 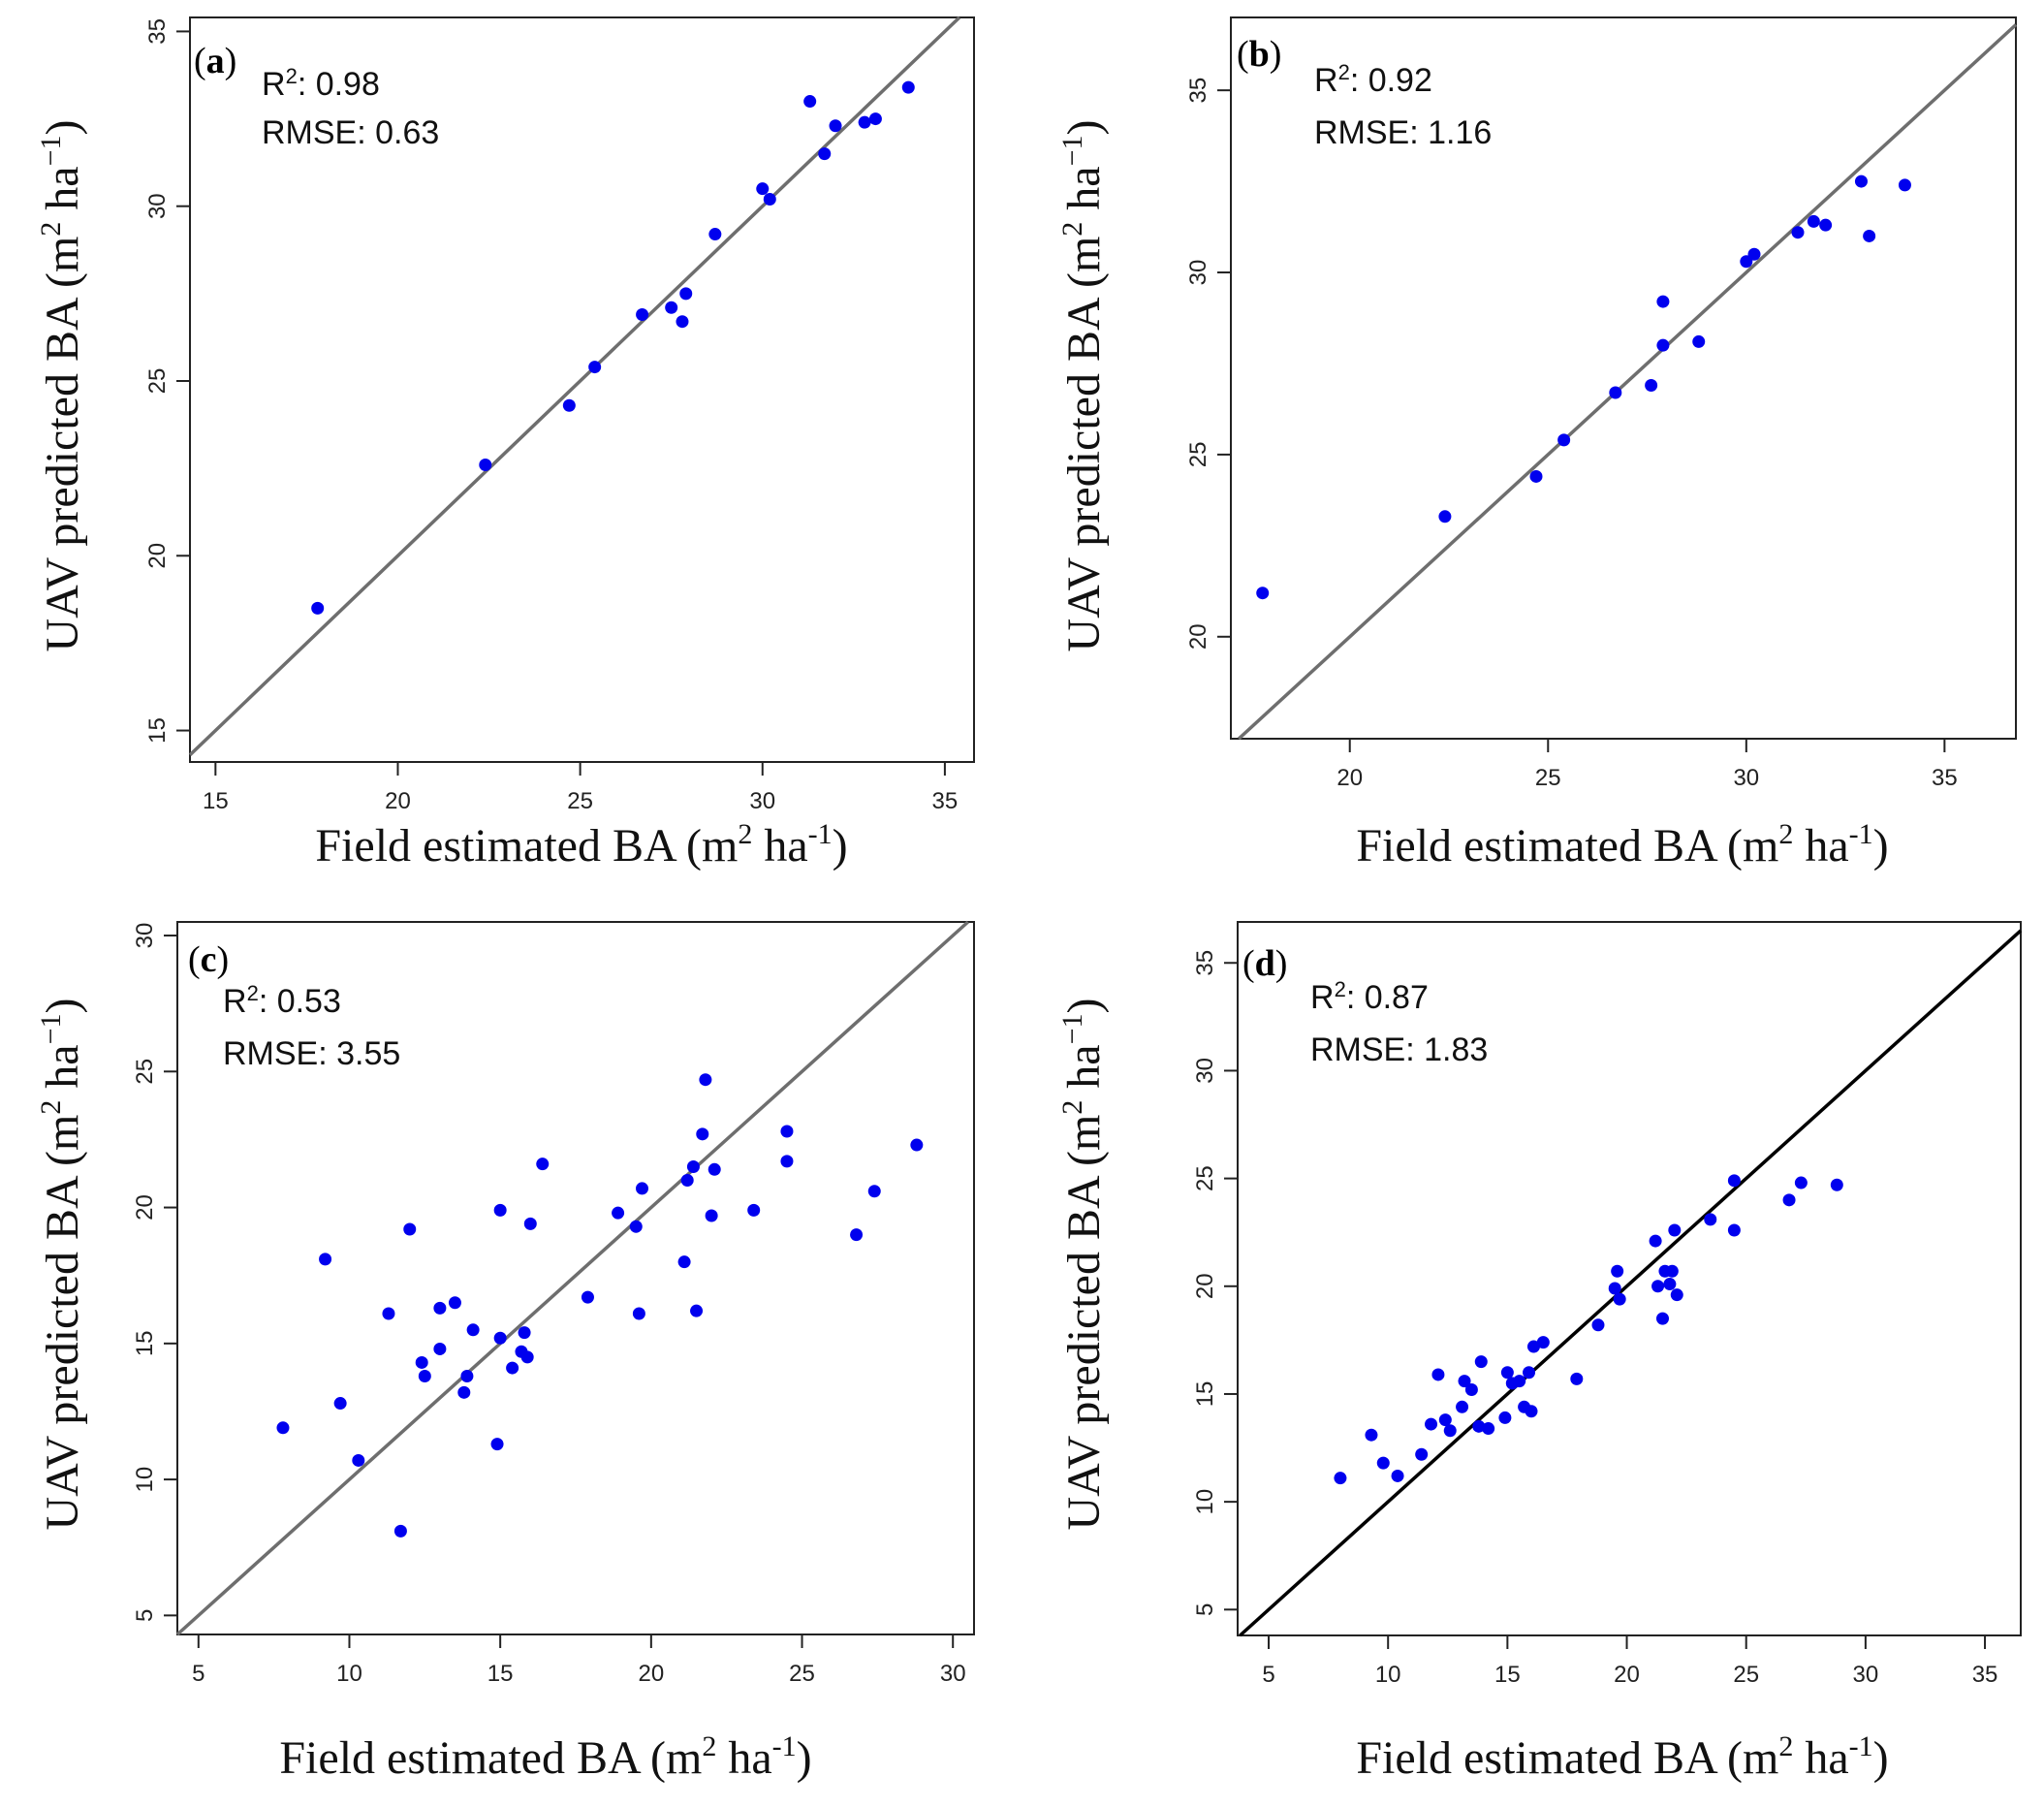 What do you see at coordinates (282, 1001) in the screenshot?
I see `r-squared-label: R2: 0.53` at bounding box center [282, 1001].